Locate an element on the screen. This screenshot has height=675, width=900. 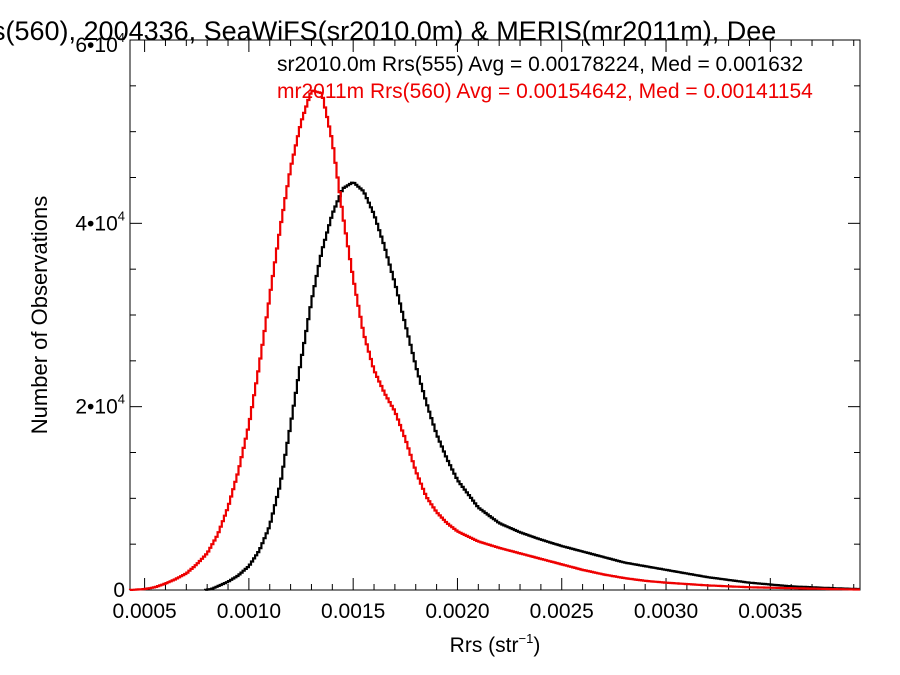
y-axis-label: Number of Observations is located at coordinates (39, 315).